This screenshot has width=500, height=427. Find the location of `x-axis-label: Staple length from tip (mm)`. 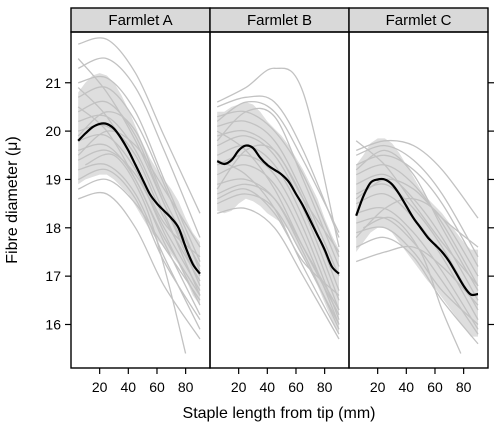

x-axis-label: Staple length from tip (mm) is located at coordinates (279, 413).